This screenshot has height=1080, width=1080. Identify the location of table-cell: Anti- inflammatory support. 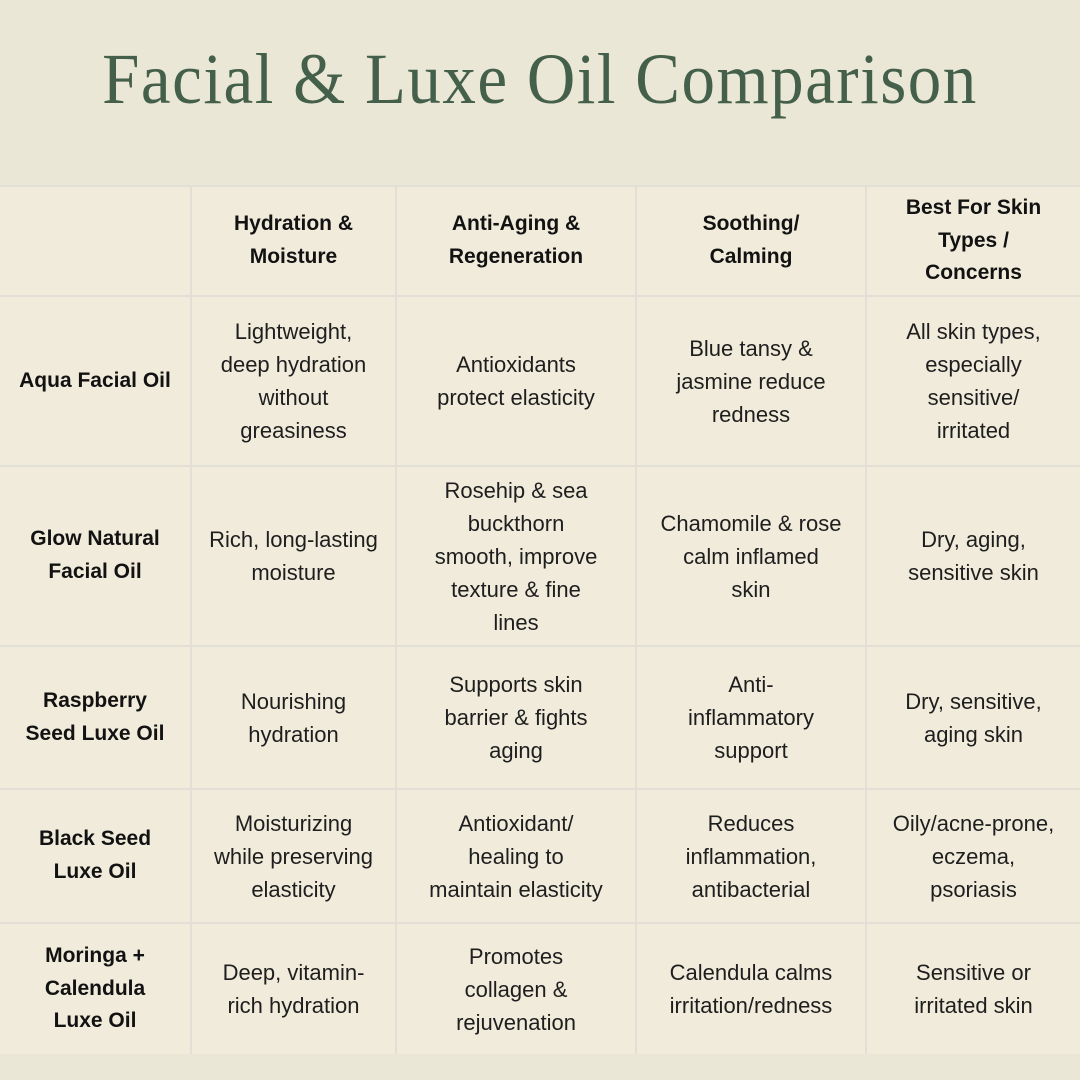
(751, 717).